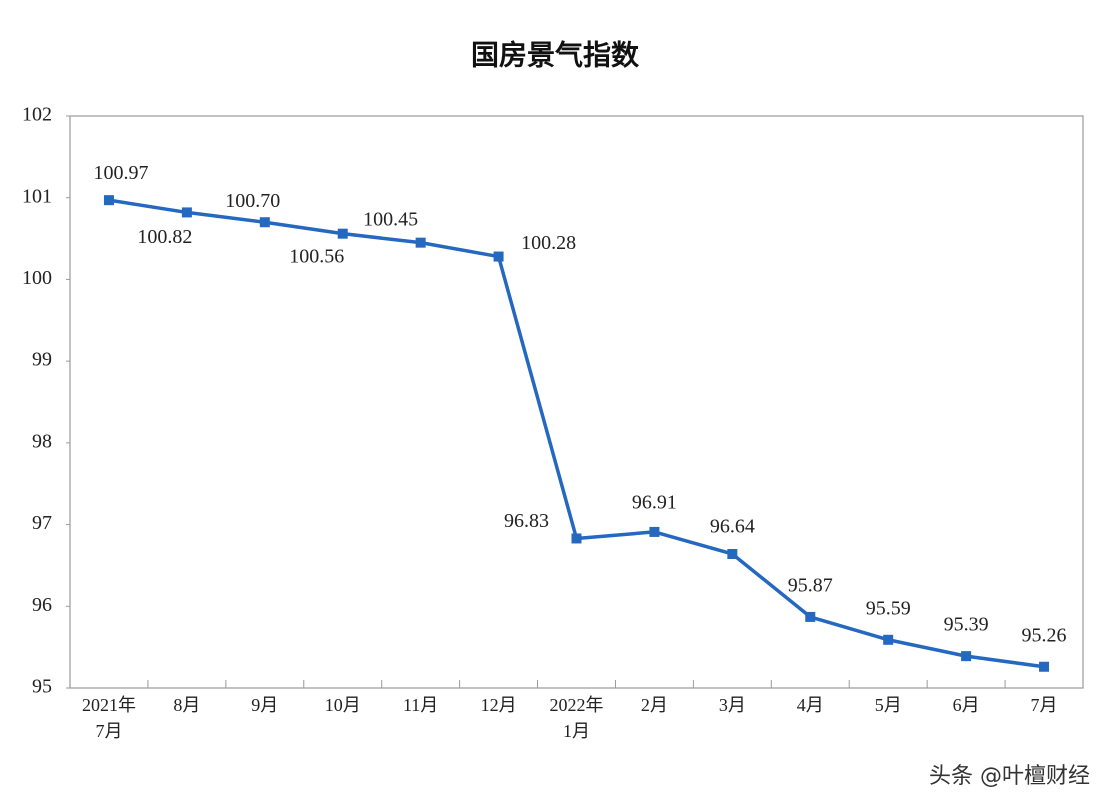  Describe the element at coordinates (1044, 705) in the screenshot. I see `x-tick-label: 7月` at that location.